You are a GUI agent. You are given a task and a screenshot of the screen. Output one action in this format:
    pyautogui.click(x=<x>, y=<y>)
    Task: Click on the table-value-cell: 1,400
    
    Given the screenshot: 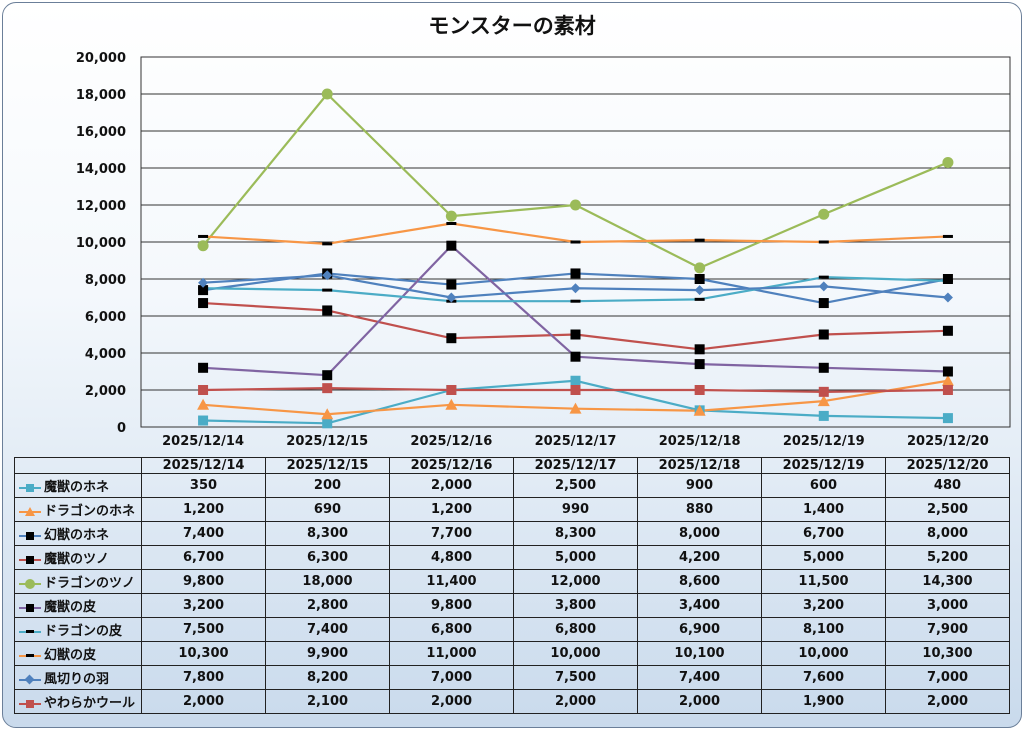 What is the action you would take?
    pyautogui.click(x=823, y=509)
    